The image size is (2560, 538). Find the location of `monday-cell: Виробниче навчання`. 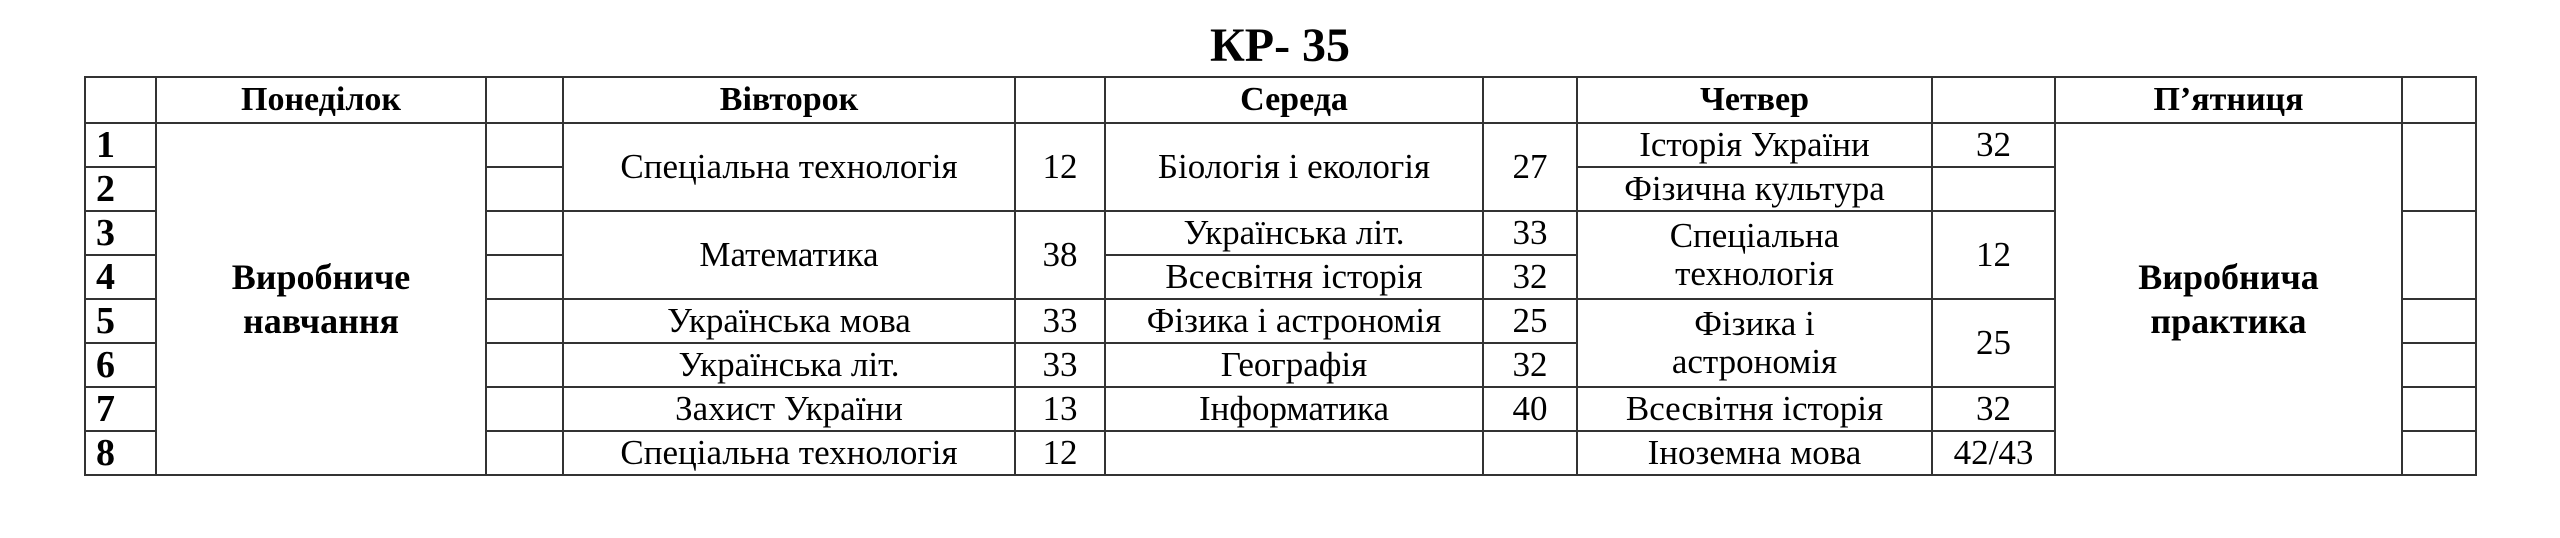

monday-cell: Виробниче навчання is located at coordinates (321, 299).